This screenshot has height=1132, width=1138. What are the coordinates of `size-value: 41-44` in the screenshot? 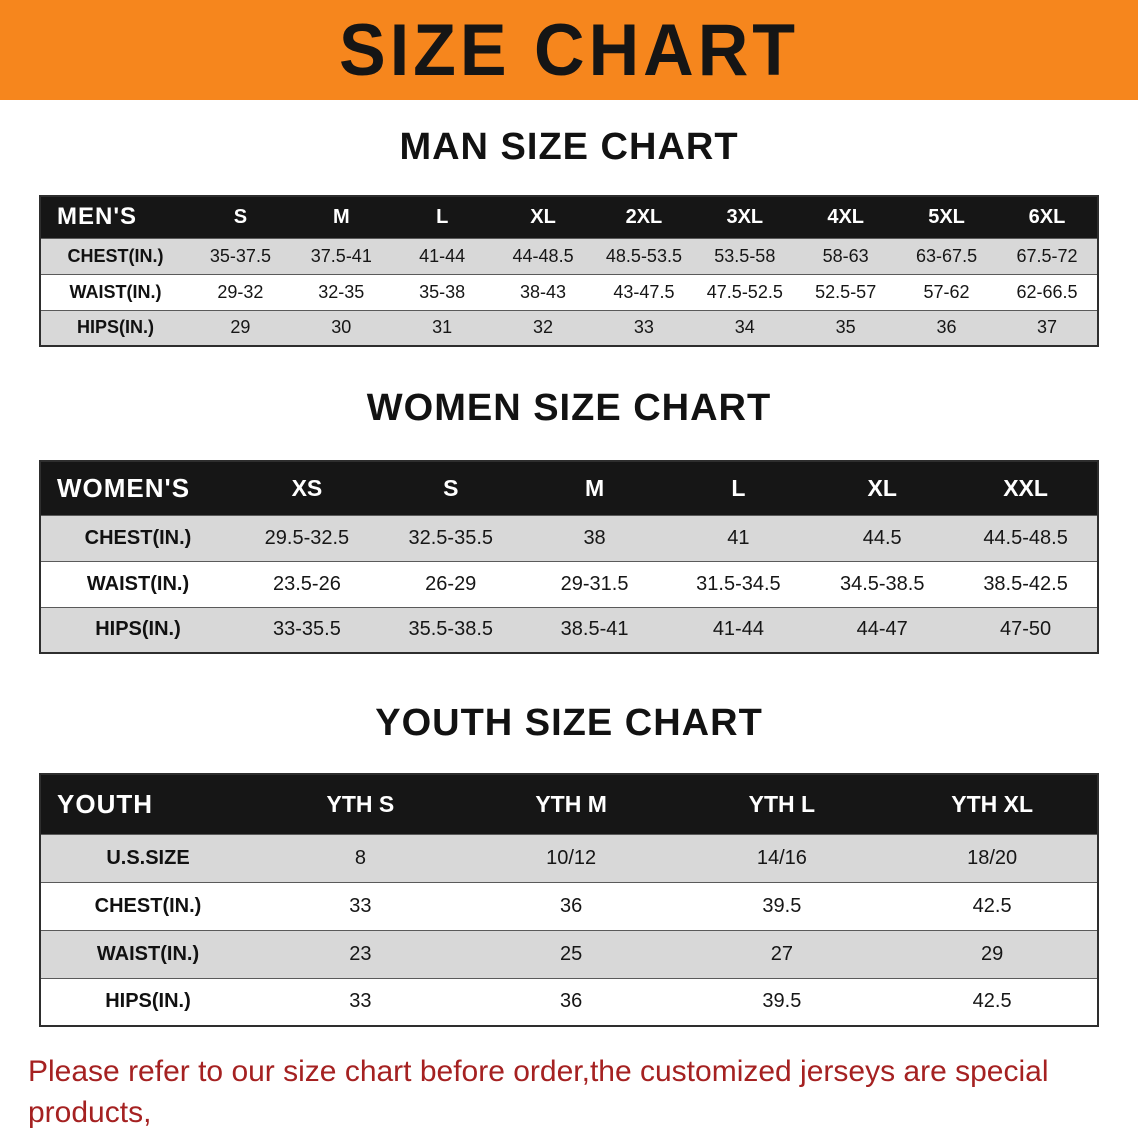 It's located at (442, 256).